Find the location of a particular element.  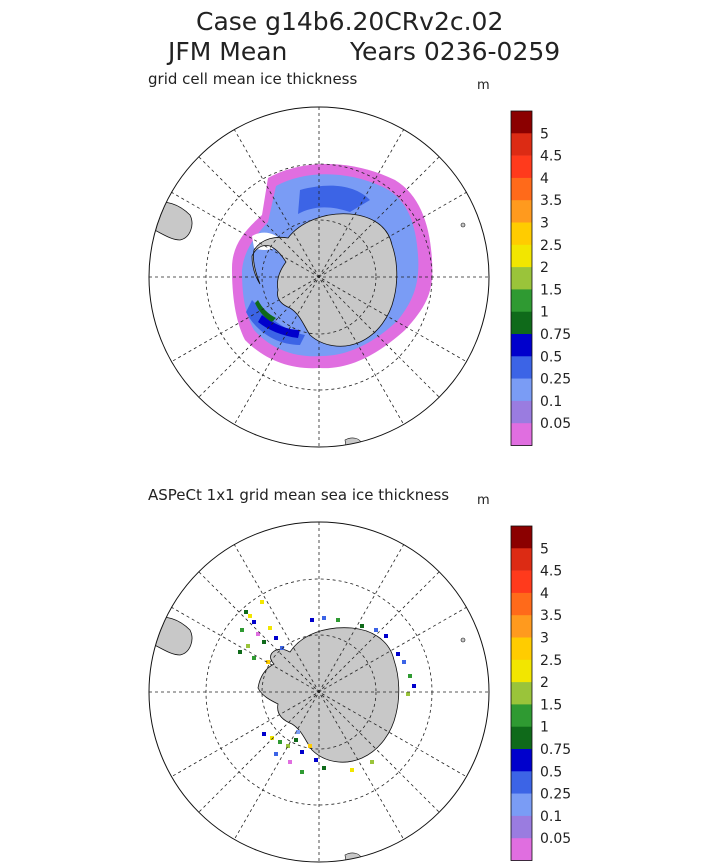

title-case: Case g14b6.20CRv2c.02 is located at coordinates (350, 21).